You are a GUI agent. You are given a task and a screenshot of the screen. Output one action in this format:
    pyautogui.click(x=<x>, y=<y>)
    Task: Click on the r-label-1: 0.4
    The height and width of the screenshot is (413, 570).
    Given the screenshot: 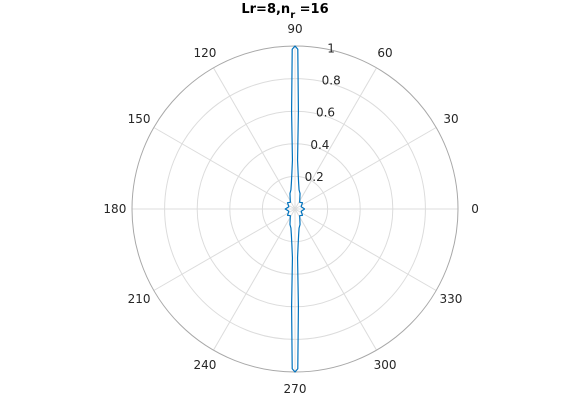 What is the action you would take?
    pyautogui.click(x=319, y=145)
    